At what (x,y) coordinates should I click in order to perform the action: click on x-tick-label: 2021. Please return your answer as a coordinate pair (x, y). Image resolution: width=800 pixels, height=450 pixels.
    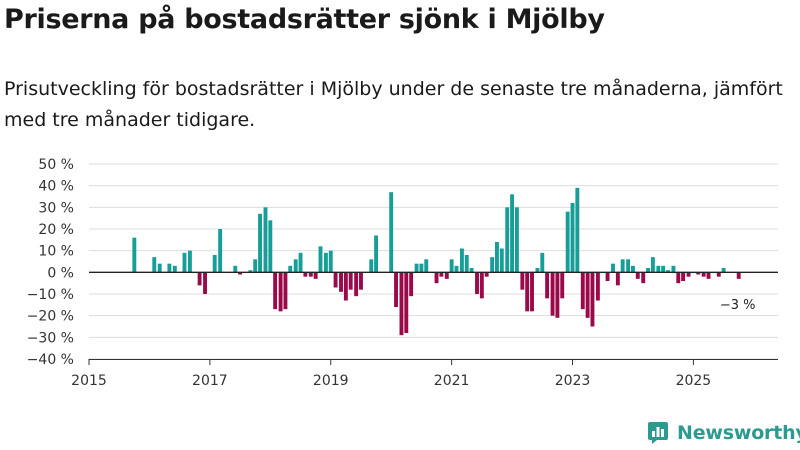
    Looking at the image, I should click on (452, 381).